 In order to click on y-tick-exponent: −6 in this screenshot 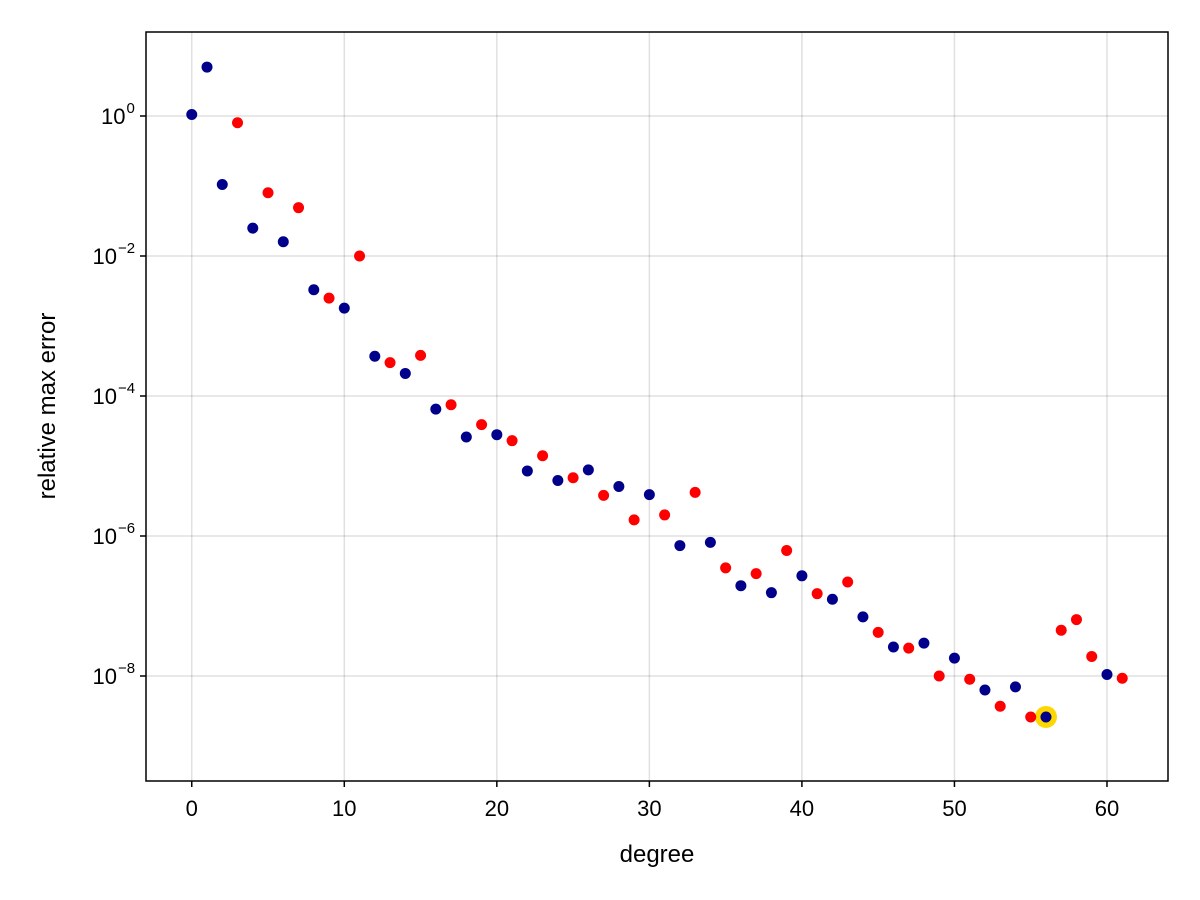, I will do `click(126, 528)`.